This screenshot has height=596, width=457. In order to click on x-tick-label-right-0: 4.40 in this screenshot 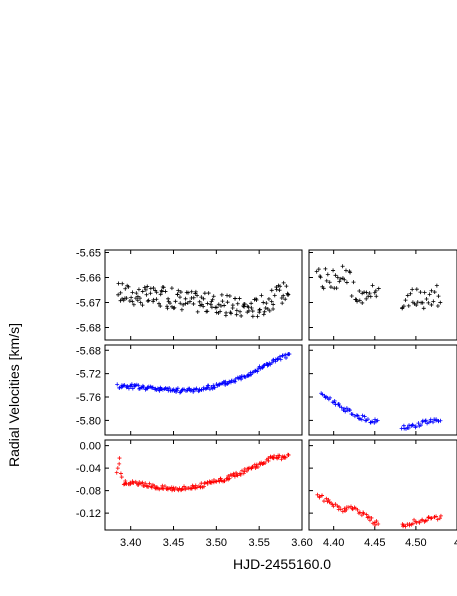, I will do `click(333, 543)`.